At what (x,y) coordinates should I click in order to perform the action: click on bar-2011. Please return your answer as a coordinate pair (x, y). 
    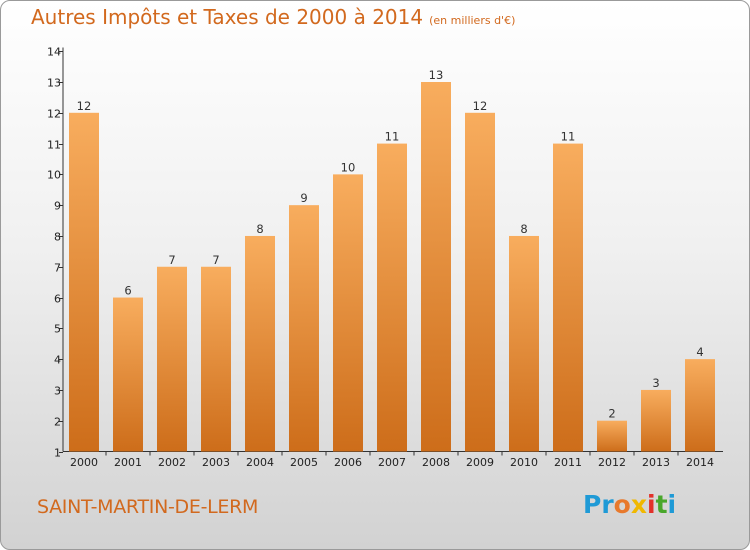
    Looking at the image, I should click on (568, 297).